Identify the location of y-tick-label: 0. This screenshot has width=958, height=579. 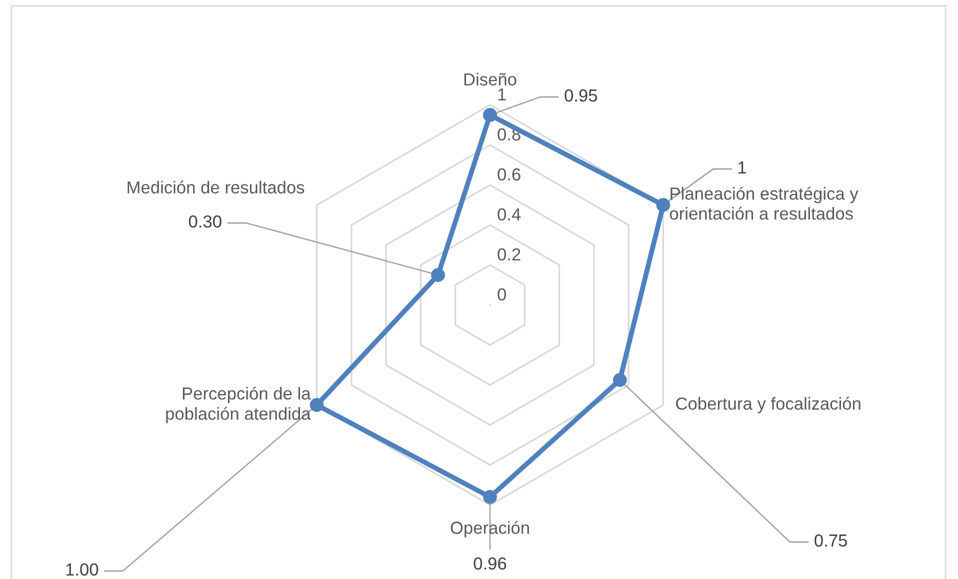
(502, 294).